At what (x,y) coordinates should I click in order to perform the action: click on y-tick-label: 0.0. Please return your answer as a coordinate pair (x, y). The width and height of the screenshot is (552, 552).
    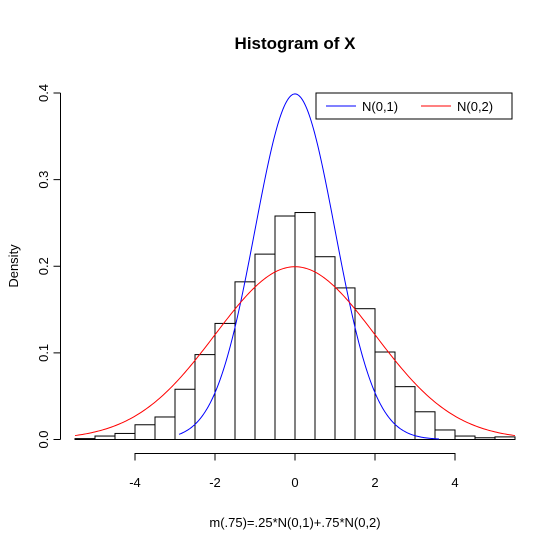
    Looking at the image, I should click on (43, 439).